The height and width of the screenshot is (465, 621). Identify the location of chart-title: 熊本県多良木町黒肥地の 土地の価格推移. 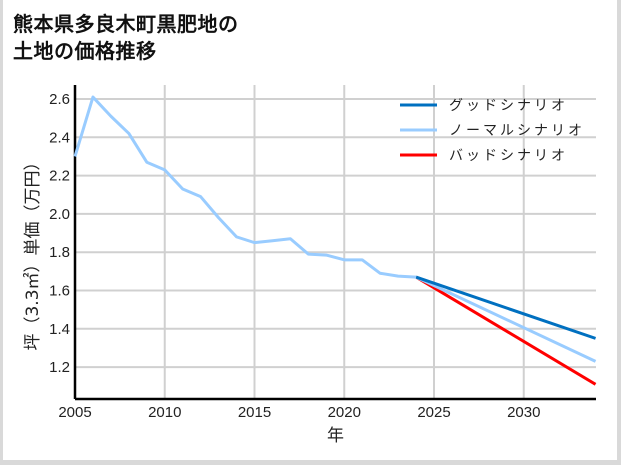
(126, 38).